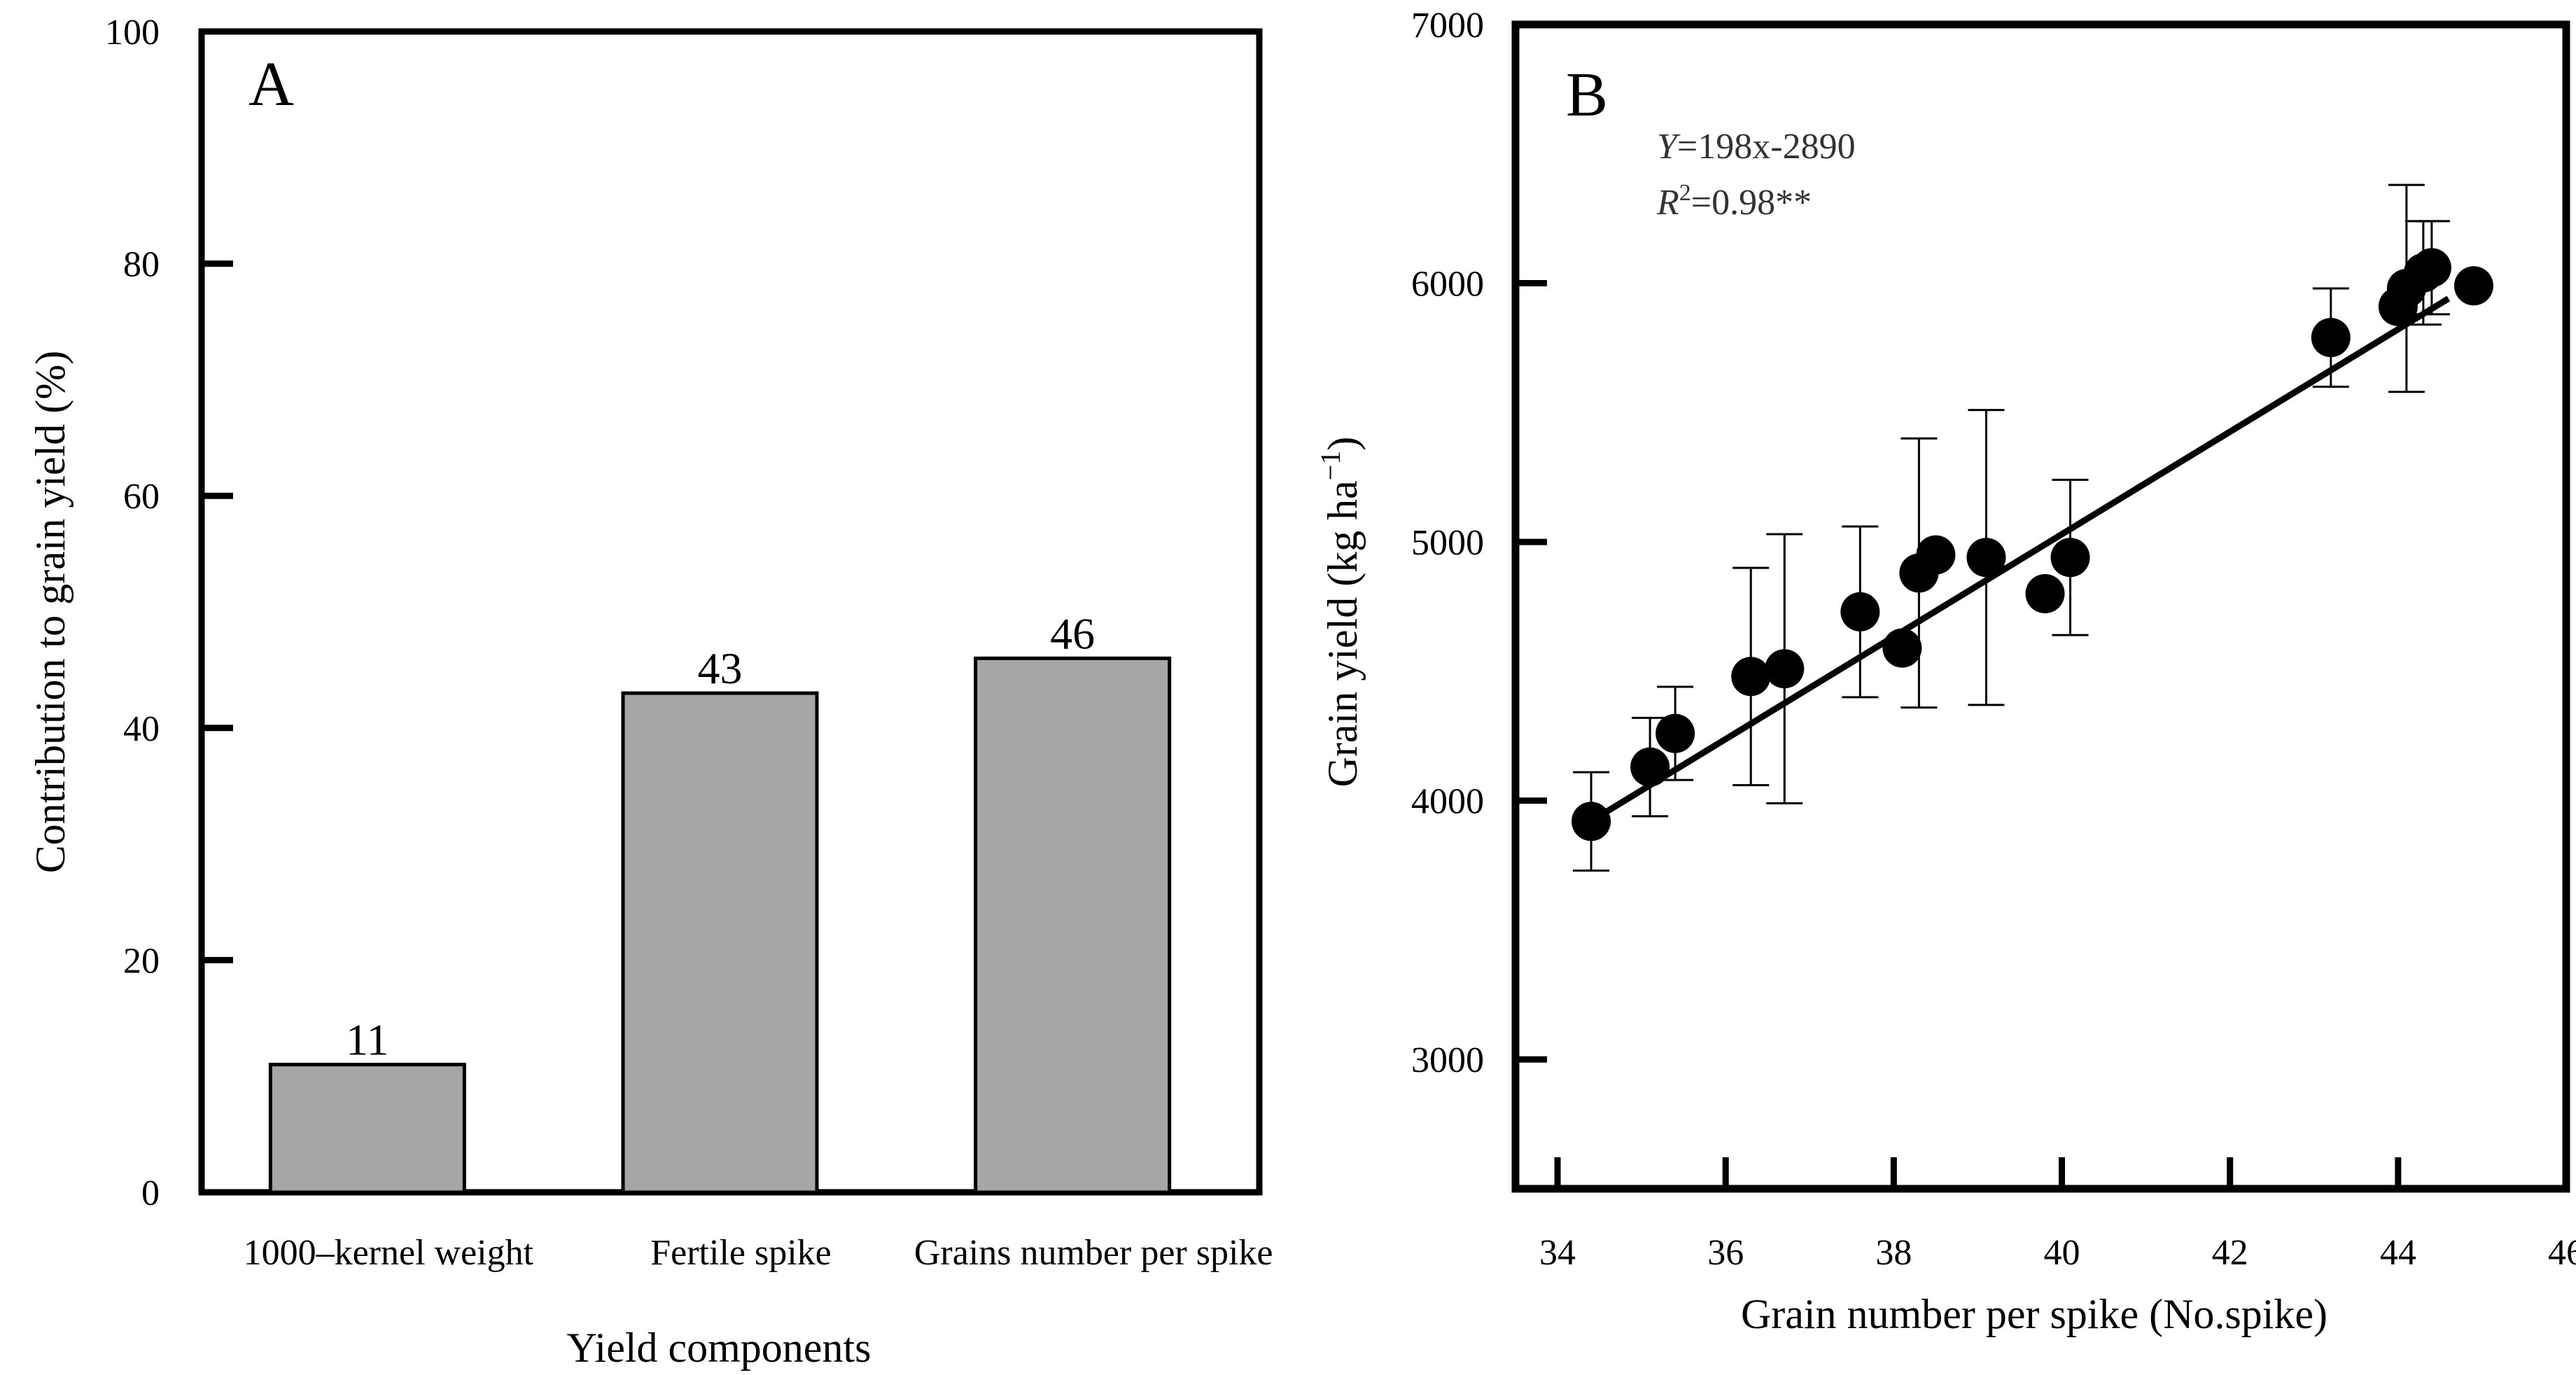 This screenshot has height=1375, width=2576. What do you see at coordinates (1447, 802) in the screenshot?
I see `y-tick-label: 4000` at bounding box center [1447, 802].